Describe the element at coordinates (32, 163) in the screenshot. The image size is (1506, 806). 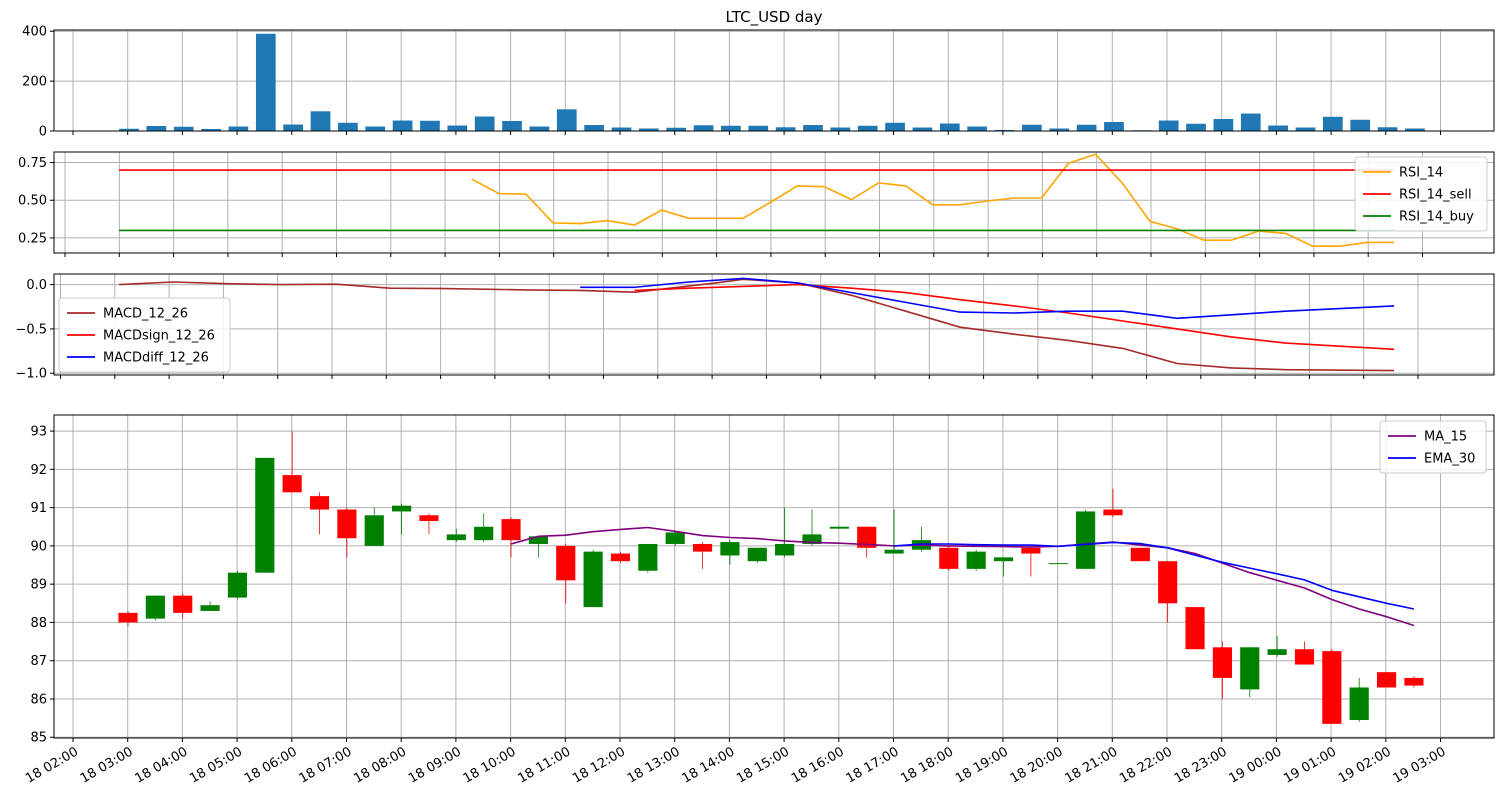
I see `y-tick-label: 0.75` at that location.